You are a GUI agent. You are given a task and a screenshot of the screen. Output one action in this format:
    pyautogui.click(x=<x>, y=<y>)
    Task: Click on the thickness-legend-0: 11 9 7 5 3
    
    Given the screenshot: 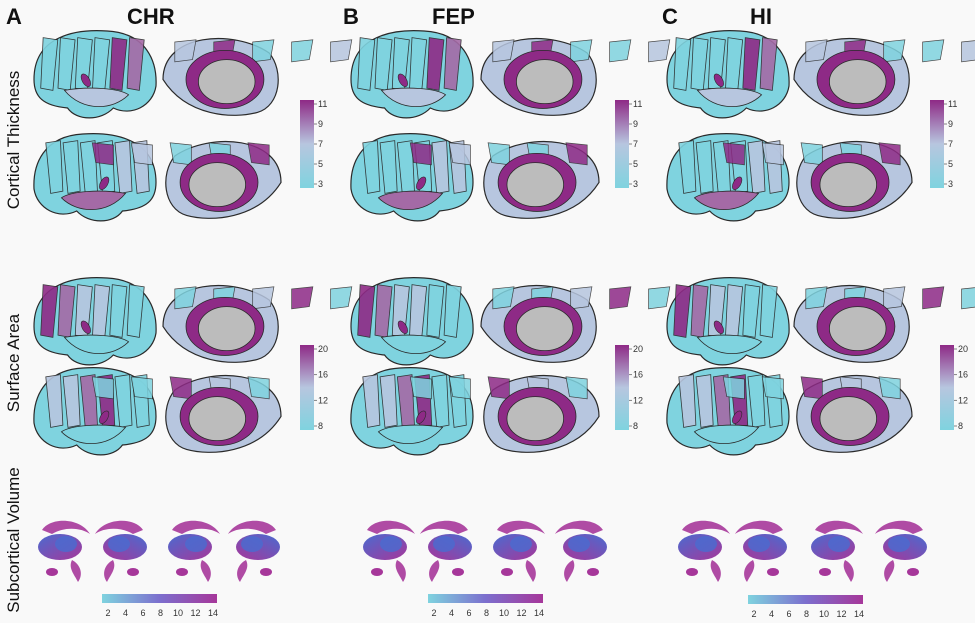 What is the action you would take?
    pyautogui.click(x=313, y=144)
    